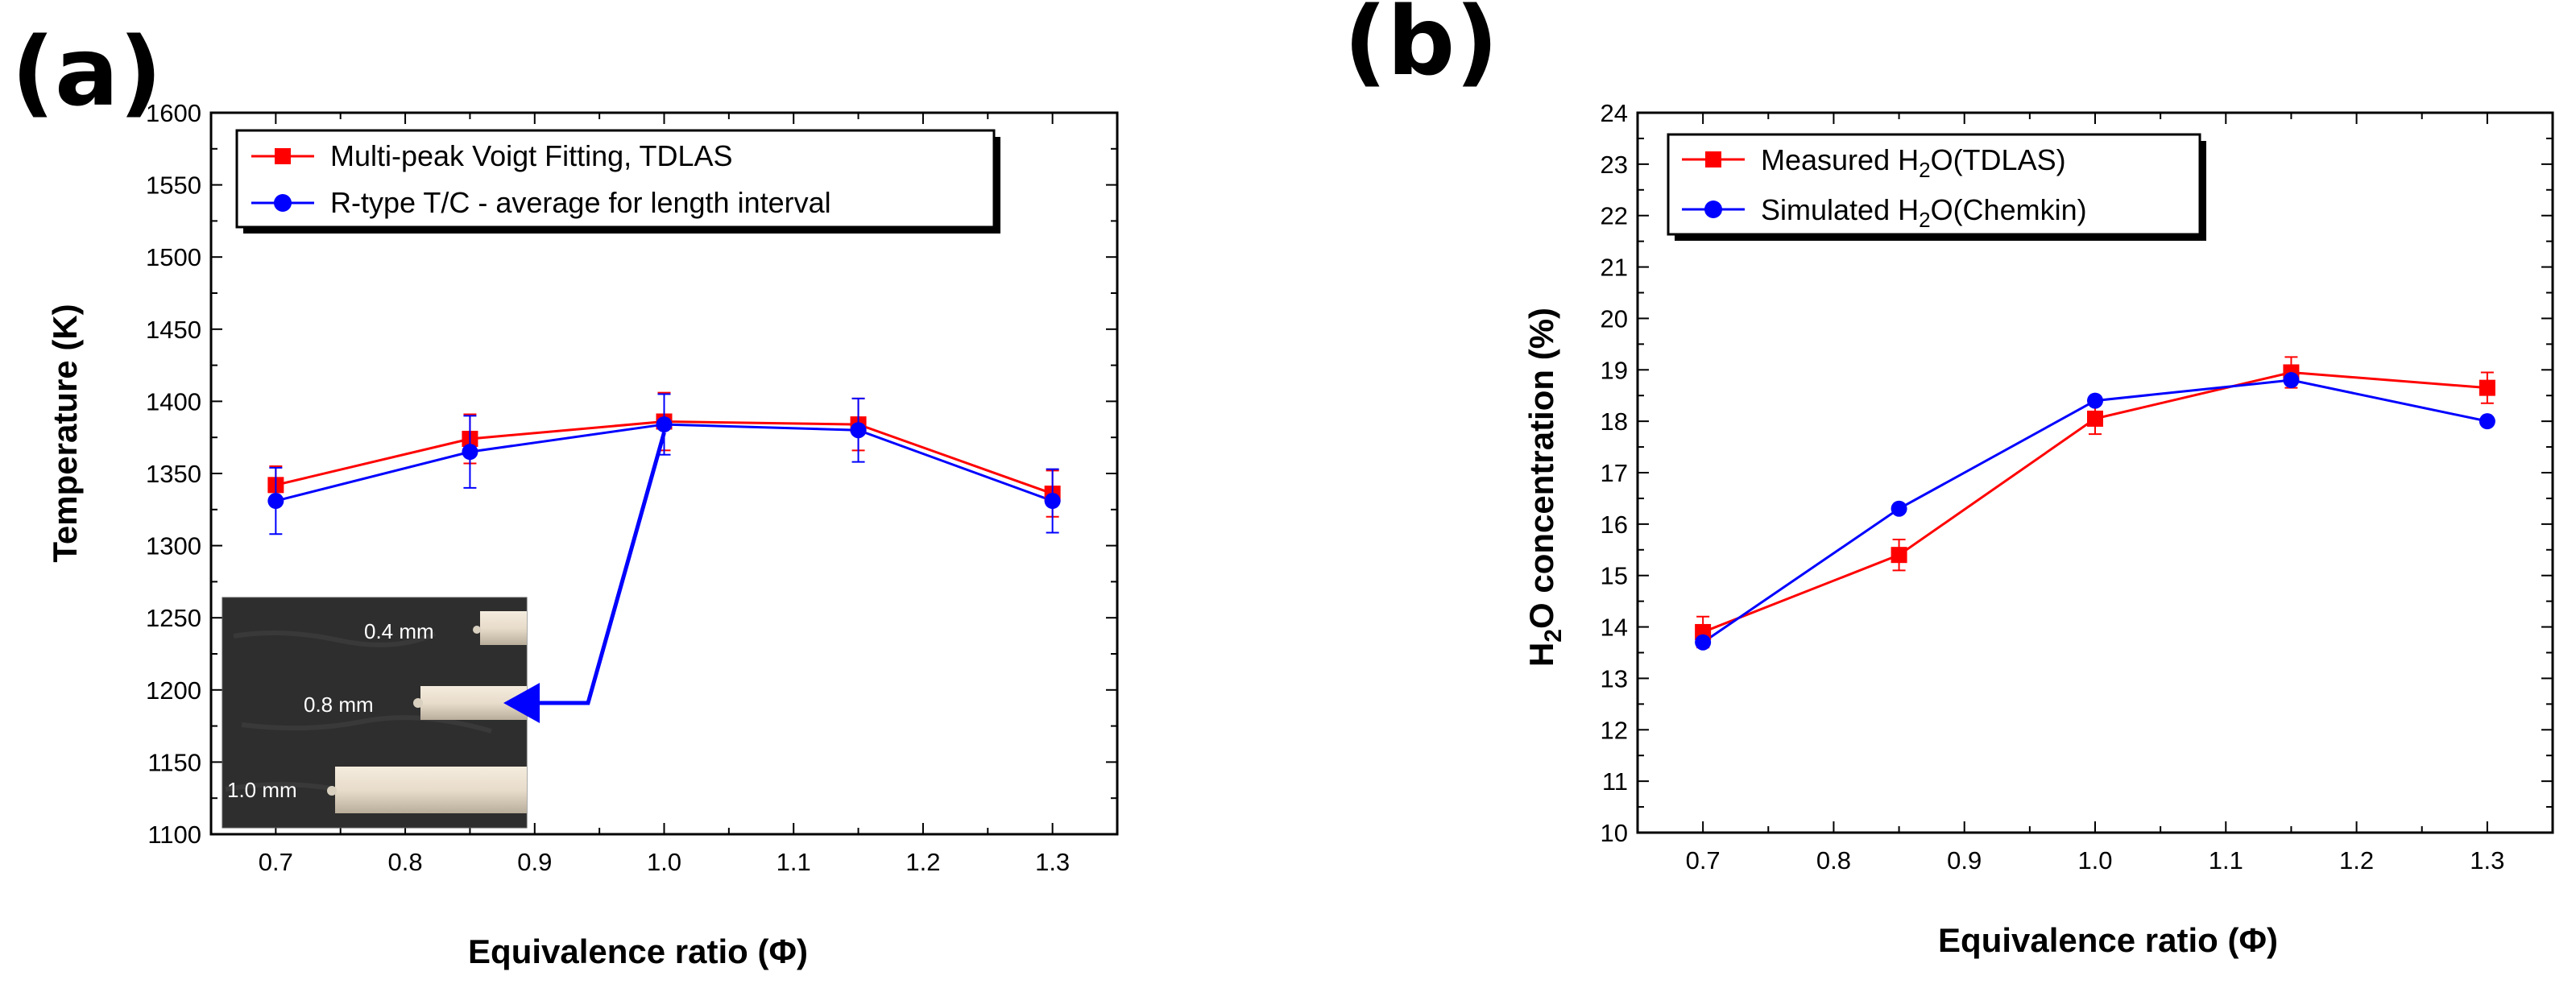 This screenshot has width=2576, height=984. I want to click on svg-text: H2O concentration (%), so click(1544, 488).